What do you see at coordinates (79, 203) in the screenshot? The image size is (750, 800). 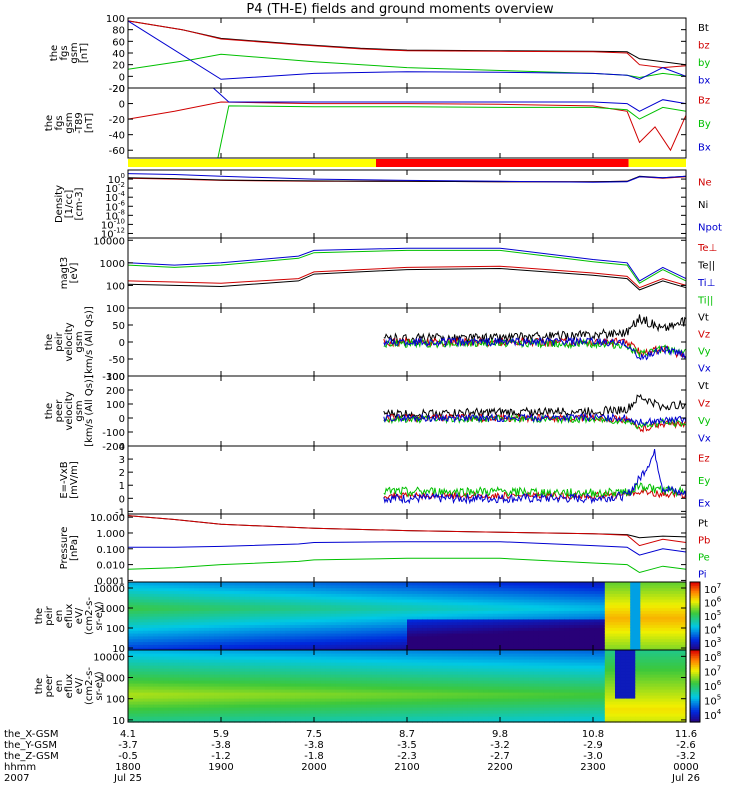 I see `y-axis-label: [cm-3]` at bounding box center [79, 203].